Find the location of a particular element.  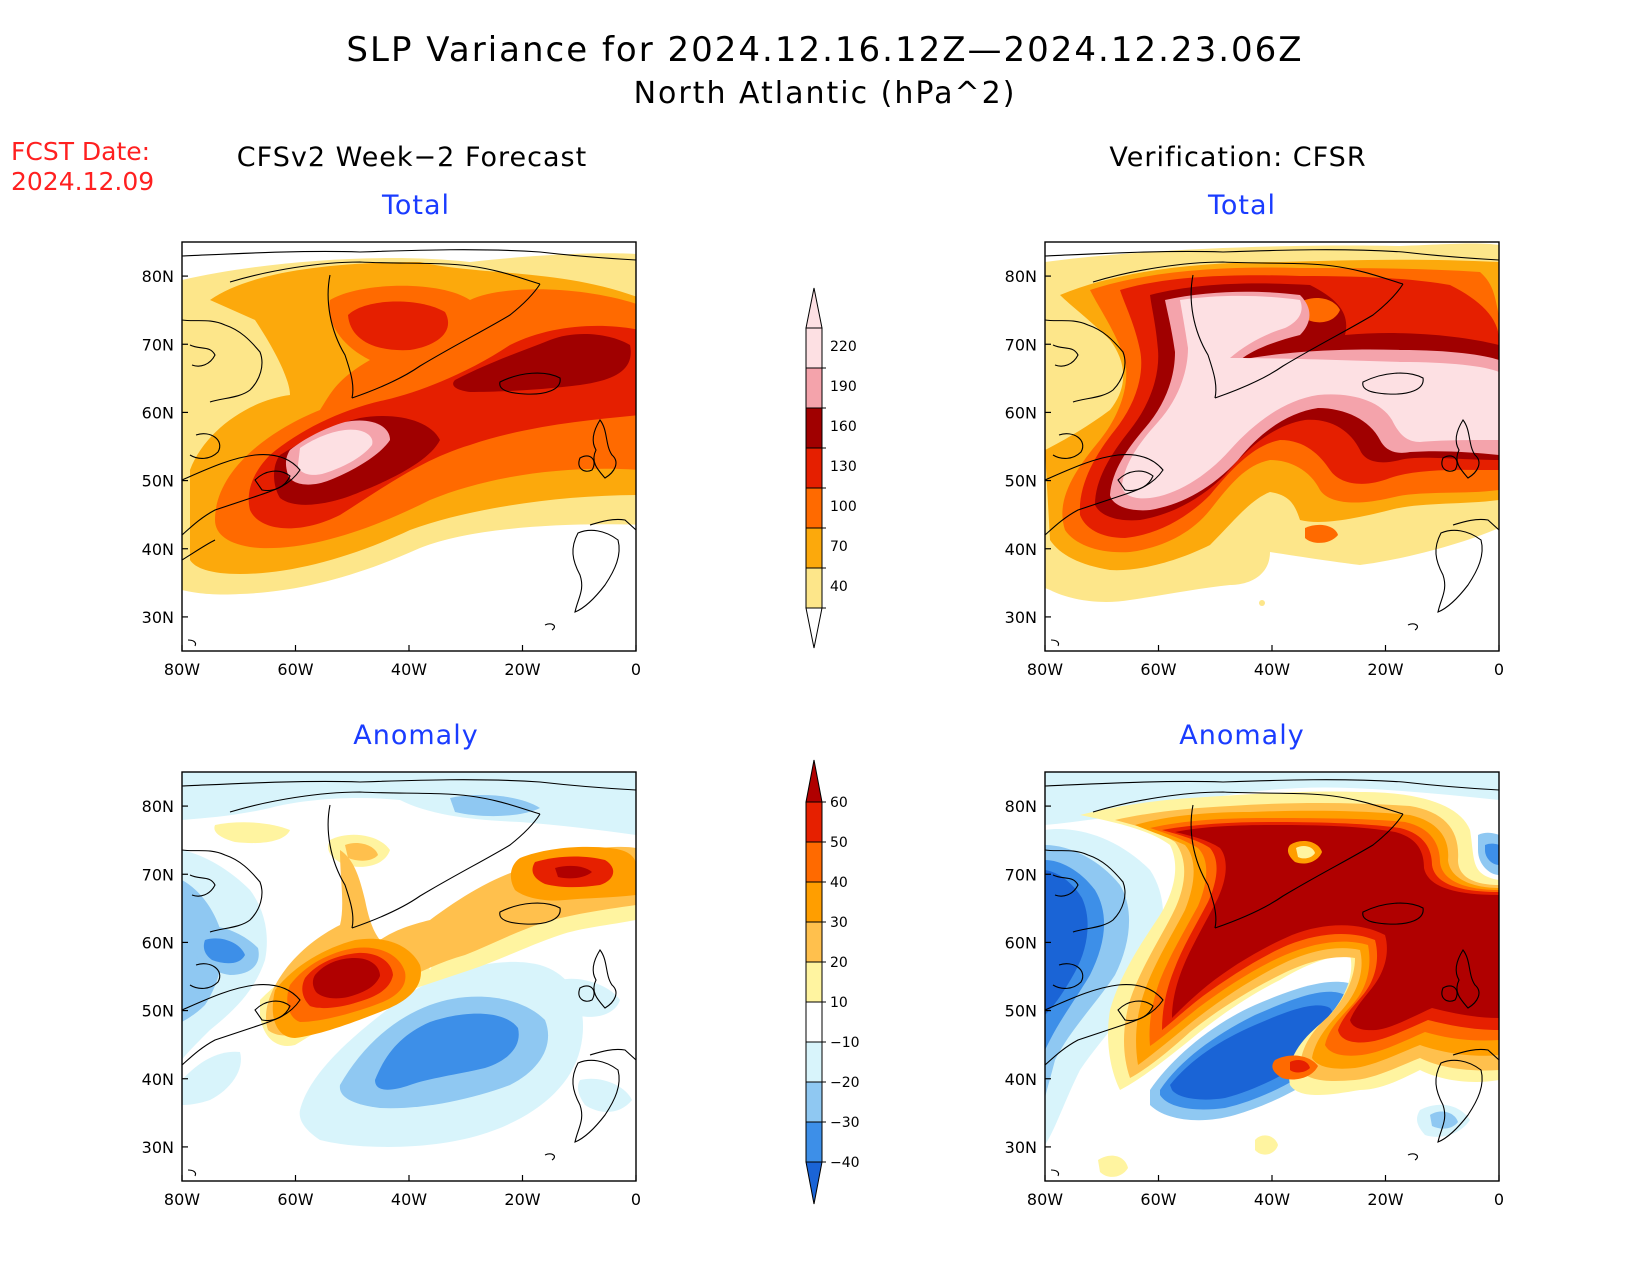

colorbar-label: 130 is located at coordinates (843, 467).